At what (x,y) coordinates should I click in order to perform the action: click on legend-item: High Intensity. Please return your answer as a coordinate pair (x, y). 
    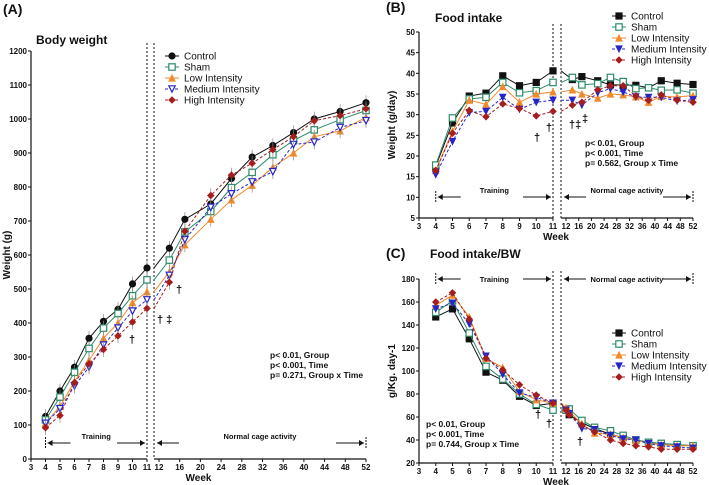
    Looking at the image, I should click on (205, 101).